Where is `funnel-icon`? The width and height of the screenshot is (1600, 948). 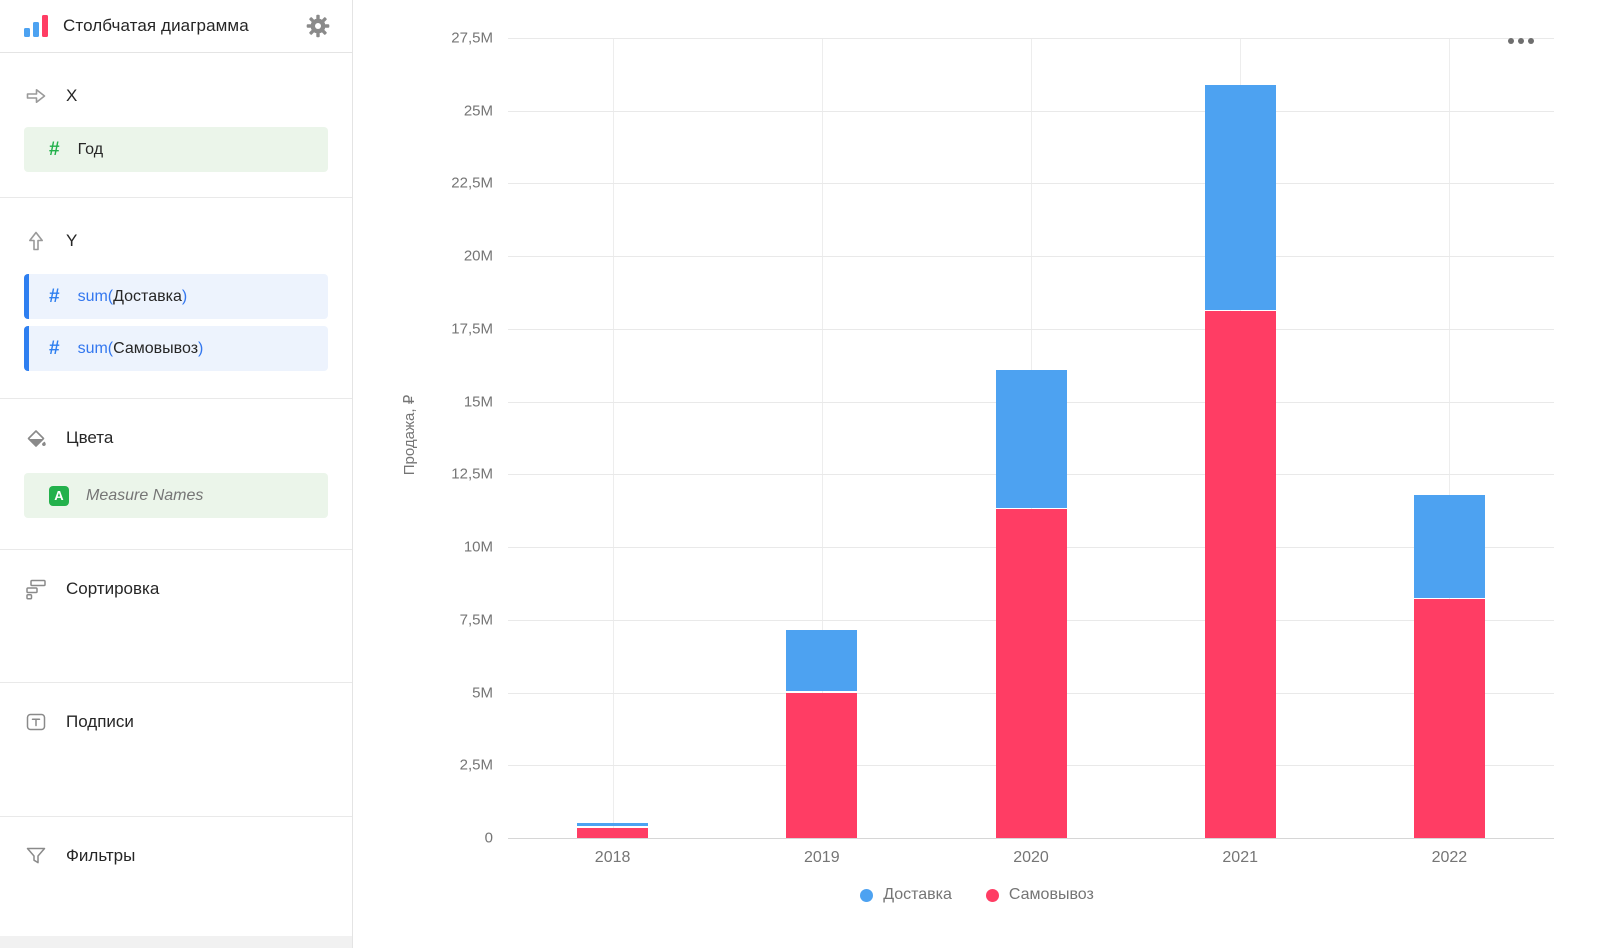 funnel-icon is located at coordinates (36, 856).